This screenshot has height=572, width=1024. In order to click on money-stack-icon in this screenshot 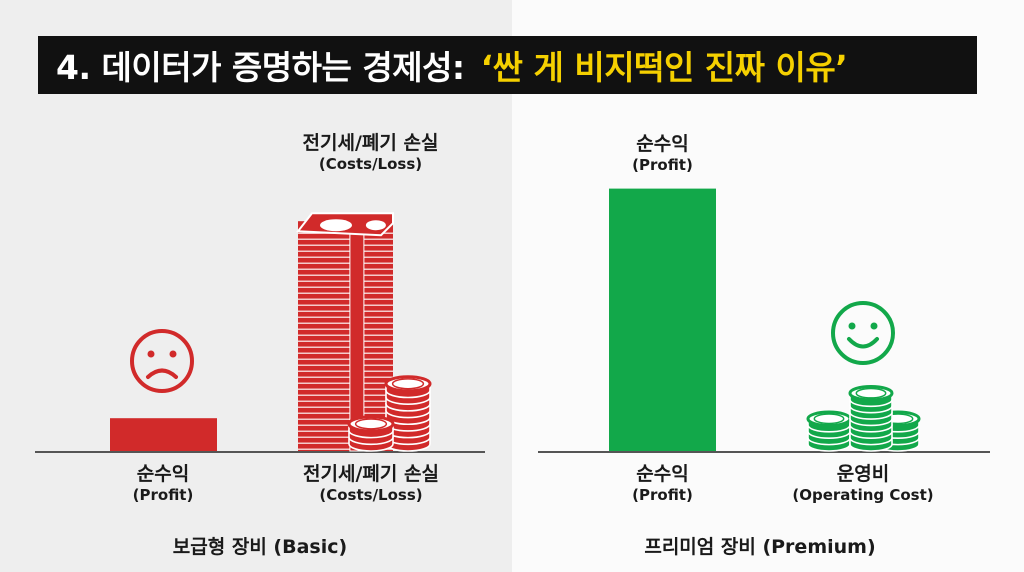, I will do `click(345, 332)`.